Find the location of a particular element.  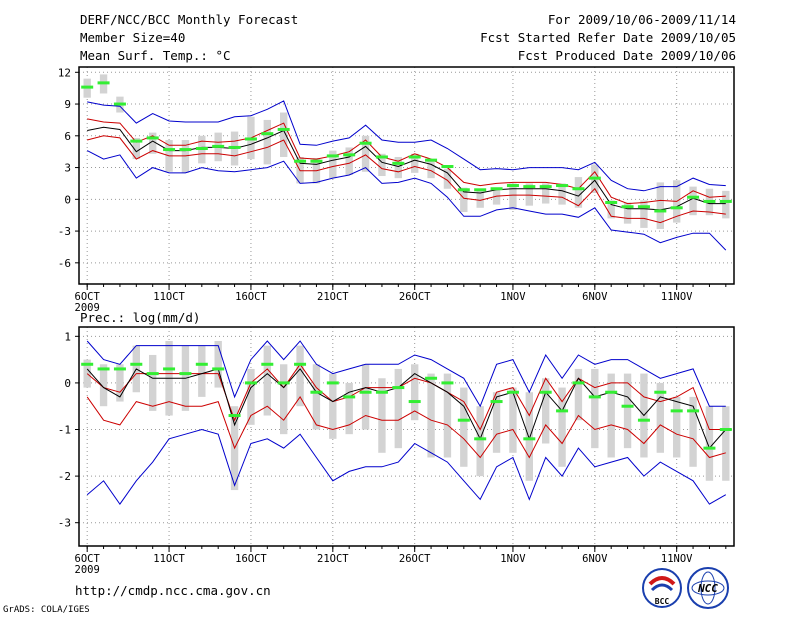

series-line-min is located at coordinates (406, 466).